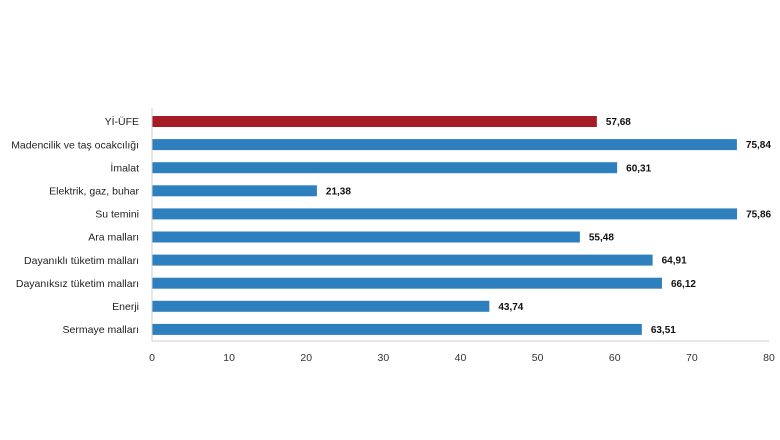  I want to click on category-label: Dayanıklı tüketim malları, so click(81, 261).